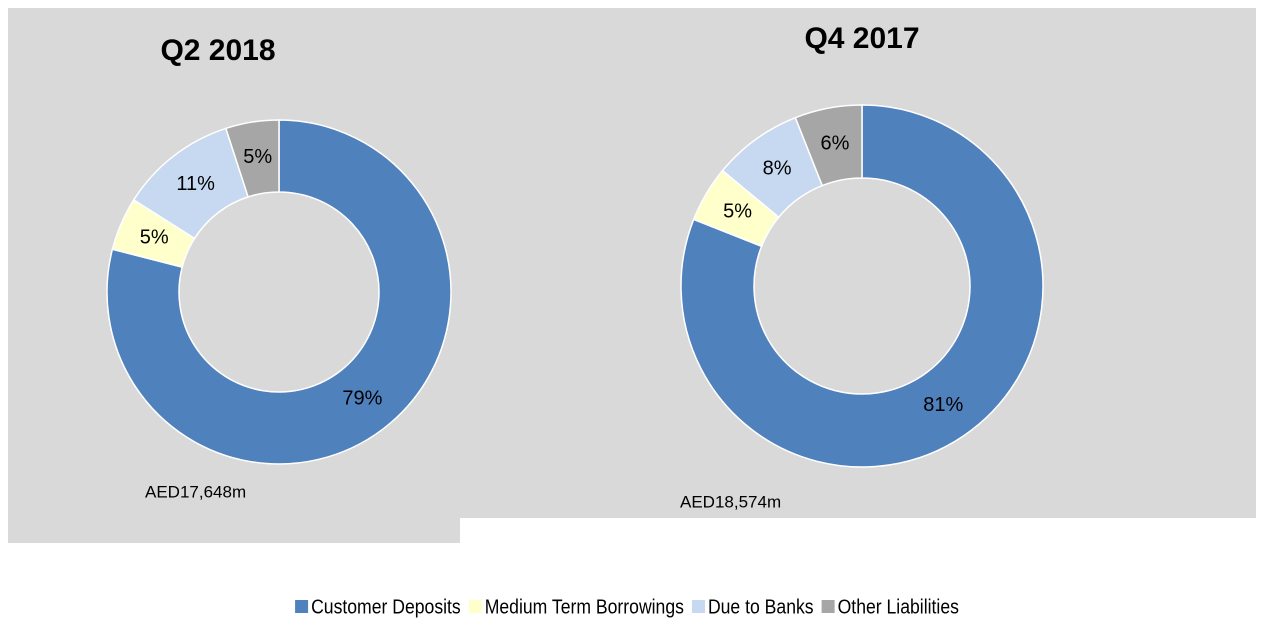 The image size is (1262, 620). Describe the element at coordinates (584, 607) in the screenshot. I see `legend-label: Medium Term Borrowings` at that location.